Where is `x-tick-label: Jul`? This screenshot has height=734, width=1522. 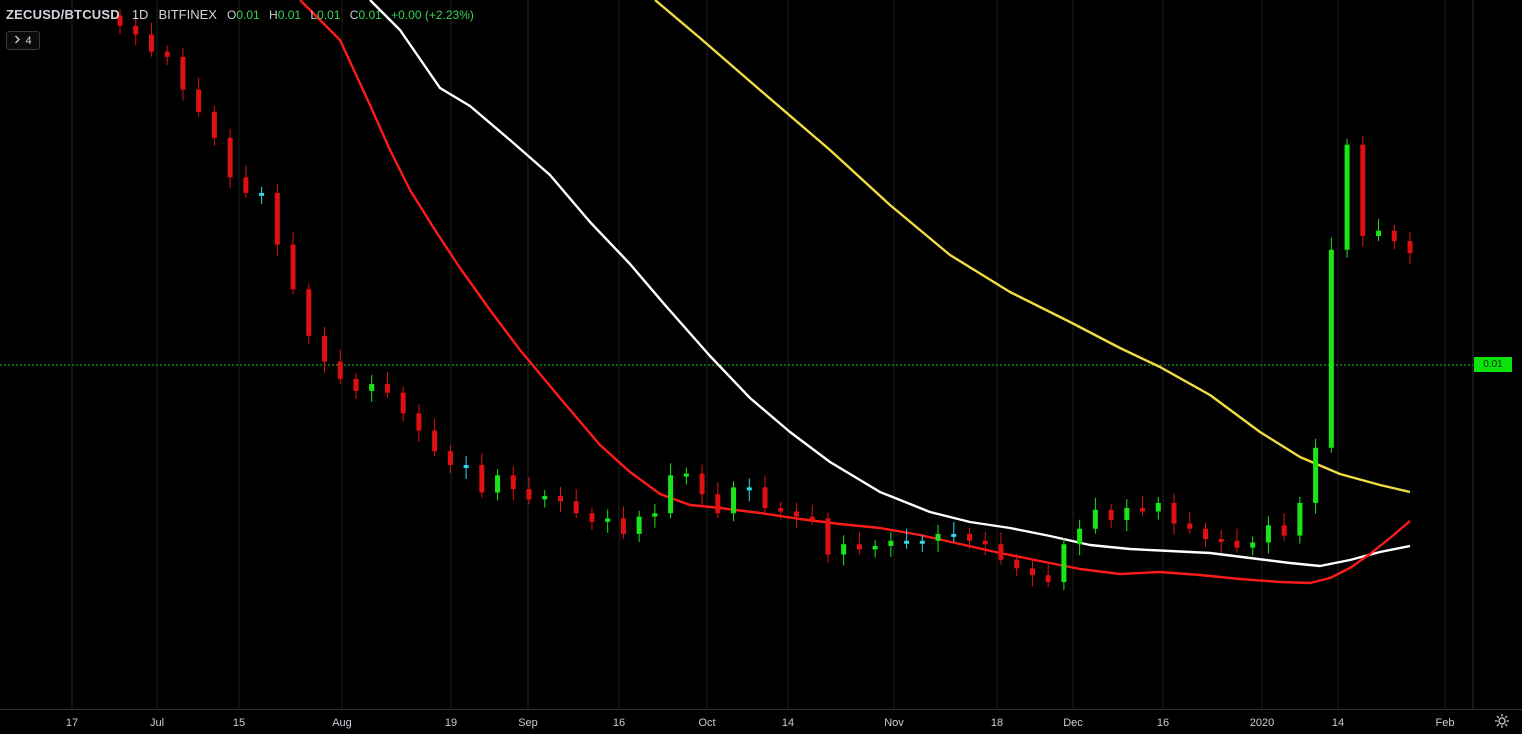
x-tick-label: Jul is located at coordinates (157, 723).